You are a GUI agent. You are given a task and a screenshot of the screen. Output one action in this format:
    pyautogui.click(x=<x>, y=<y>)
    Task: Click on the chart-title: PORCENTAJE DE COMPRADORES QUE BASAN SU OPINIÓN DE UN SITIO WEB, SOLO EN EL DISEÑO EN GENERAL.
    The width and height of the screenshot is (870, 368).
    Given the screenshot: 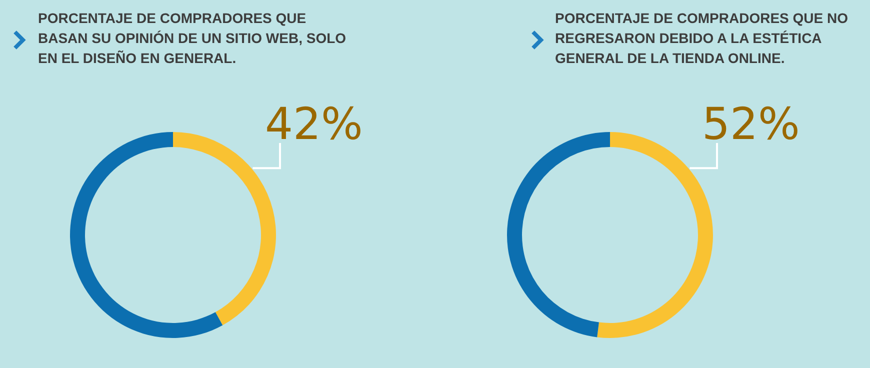 What is the action you would take?
    pyautogui.click(x=193, y=38)
    